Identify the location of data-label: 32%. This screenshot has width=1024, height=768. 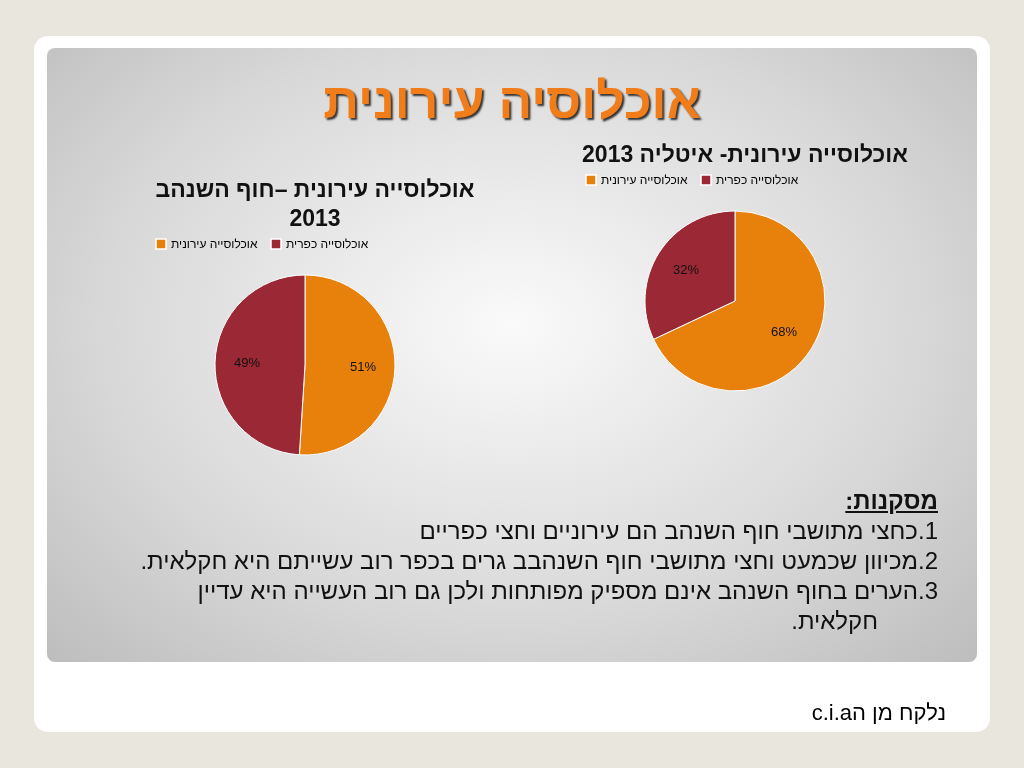
(686, 269).